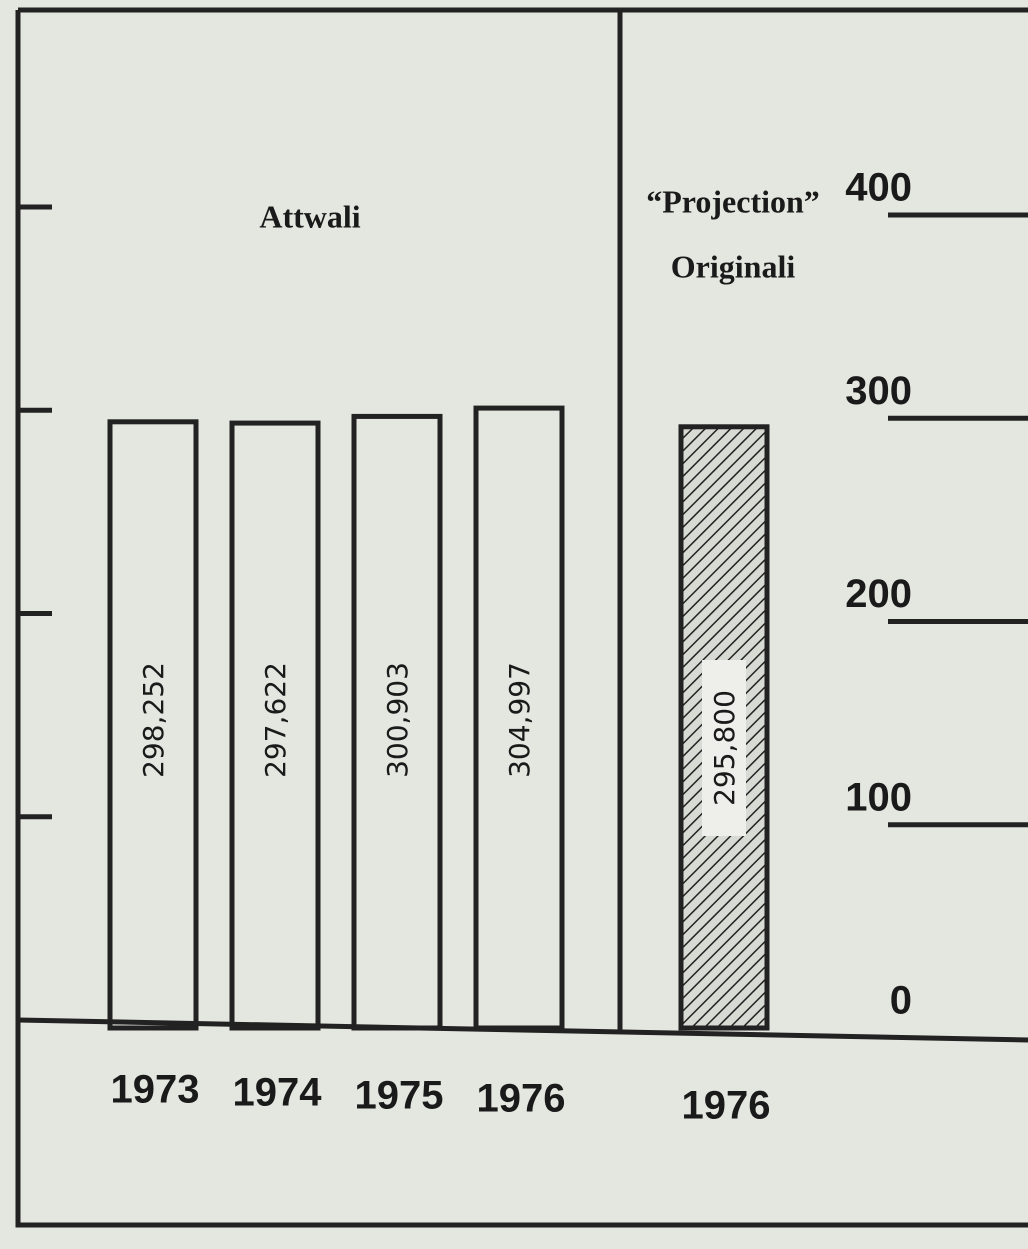  I want to click on x-tick-label: 1973, so click(155, 1090).